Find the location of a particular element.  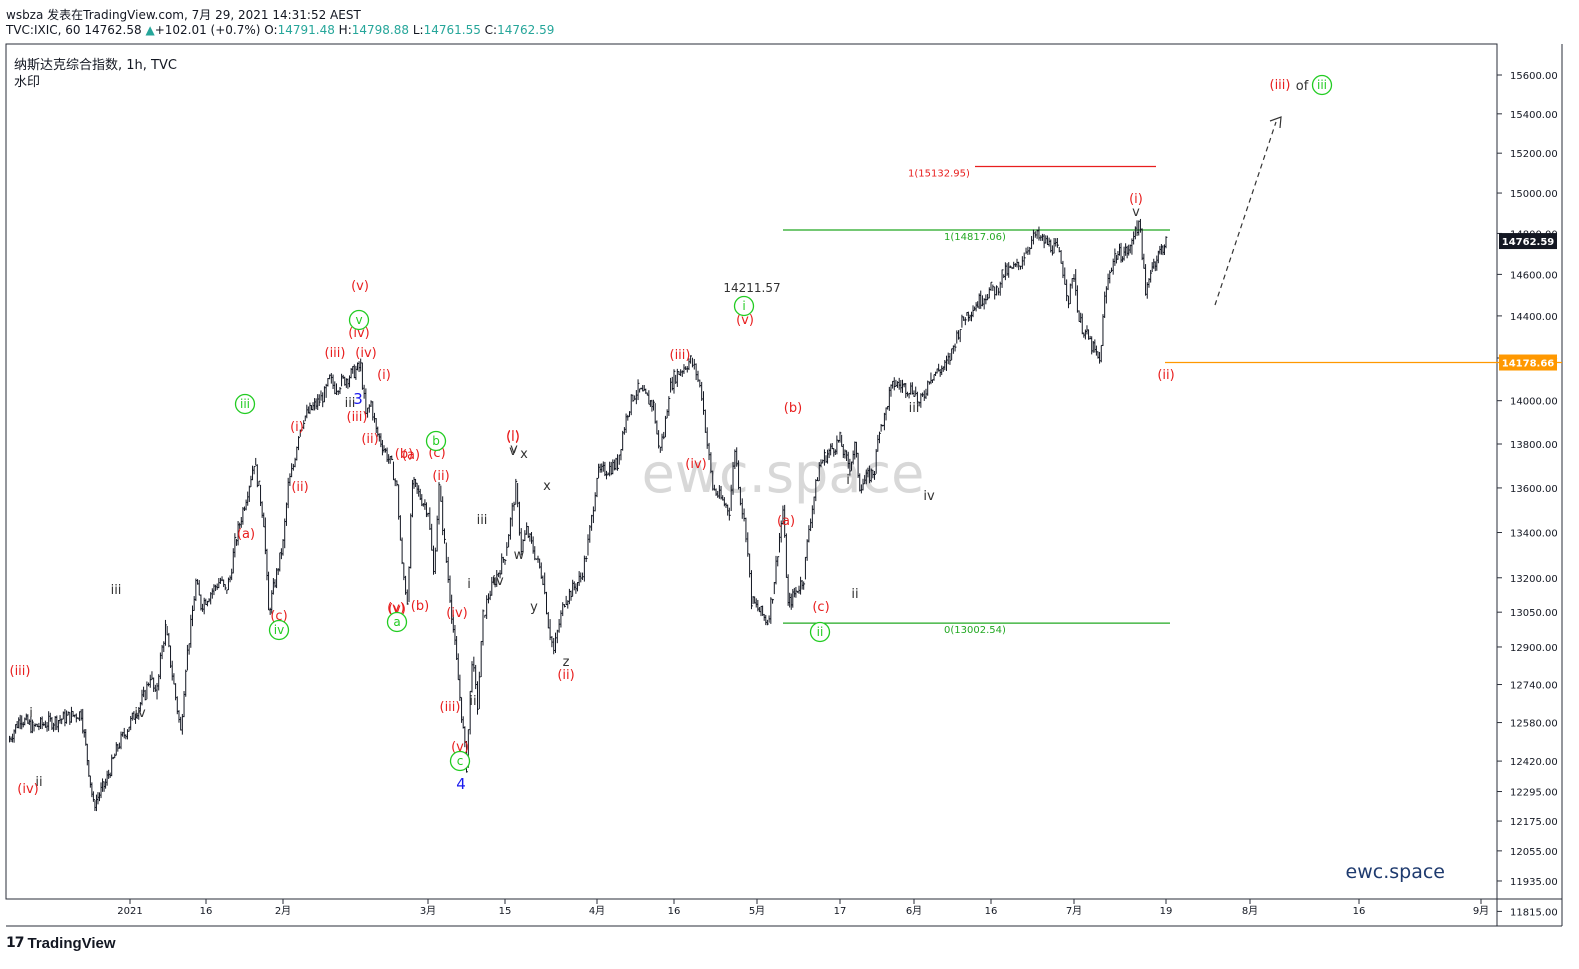

arrow-head-icon is located at coordinates (1275, 122).